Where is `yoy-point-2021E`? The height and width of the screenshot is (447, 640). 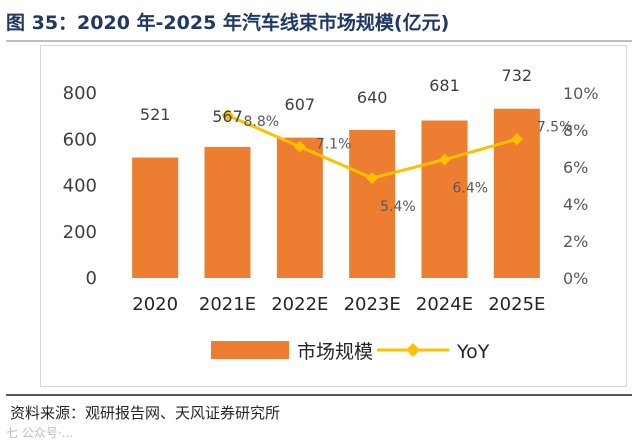
yoy-point-2021E is located at coordinates (227, 115).